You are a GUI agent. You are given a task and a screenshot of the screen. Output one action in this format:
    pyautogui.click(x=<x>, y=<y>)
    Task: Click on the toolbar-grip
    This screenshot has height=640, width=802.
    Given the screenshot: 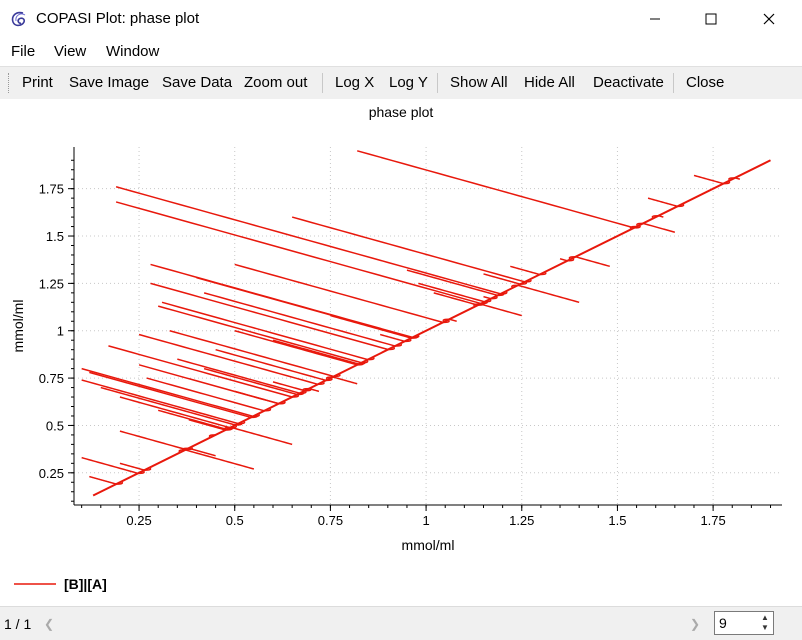 What is the action you would take?
    pyautogui.click(x=10, y=83)
    